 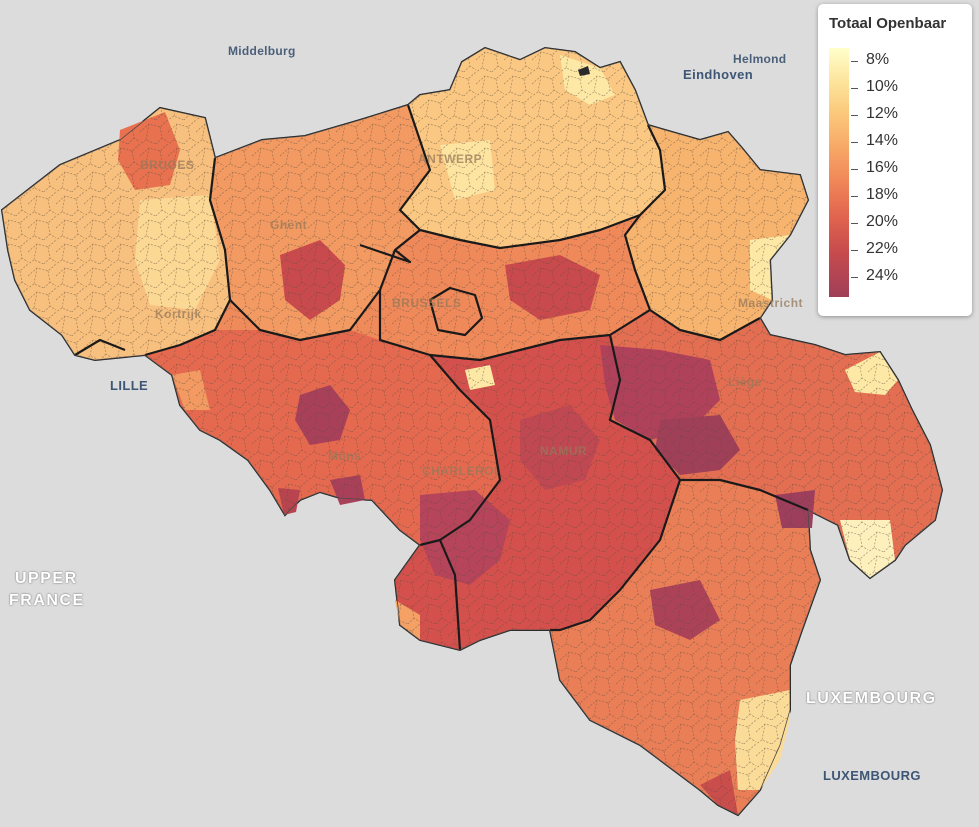 What do you see at coordinates (129, 385) in the screenshot?
I see `label-lille: LILLE` at bounding box center [129, 385].